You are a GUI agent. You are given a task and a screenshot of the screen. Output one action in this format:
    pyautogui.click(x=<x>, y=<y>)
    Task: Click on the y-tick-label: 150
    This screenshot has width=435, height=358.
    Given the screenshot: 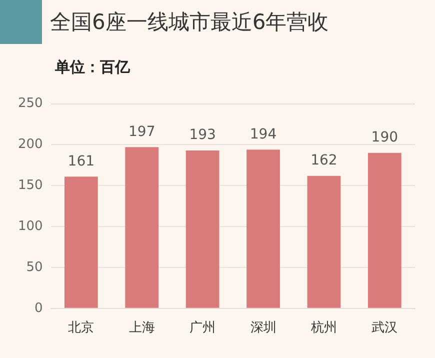 What is the action you would take?
    pyautogui.click(x=30, y=186)
    